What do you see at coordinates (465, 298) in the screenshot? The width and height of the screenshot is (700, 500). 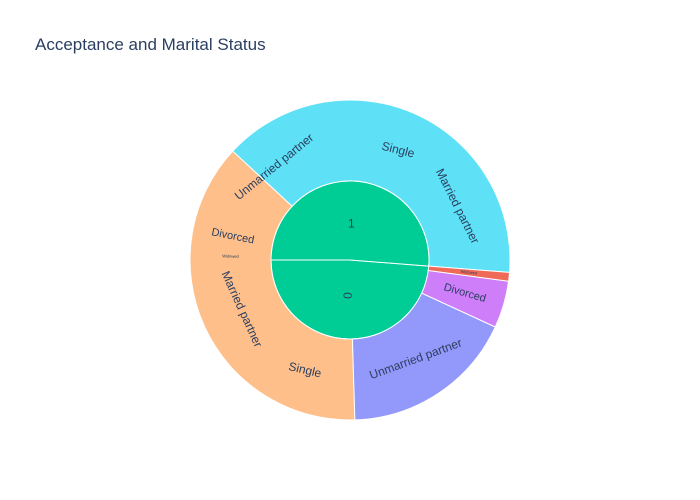 I see `sector-1-divorced` at bounding box center [465, 298].